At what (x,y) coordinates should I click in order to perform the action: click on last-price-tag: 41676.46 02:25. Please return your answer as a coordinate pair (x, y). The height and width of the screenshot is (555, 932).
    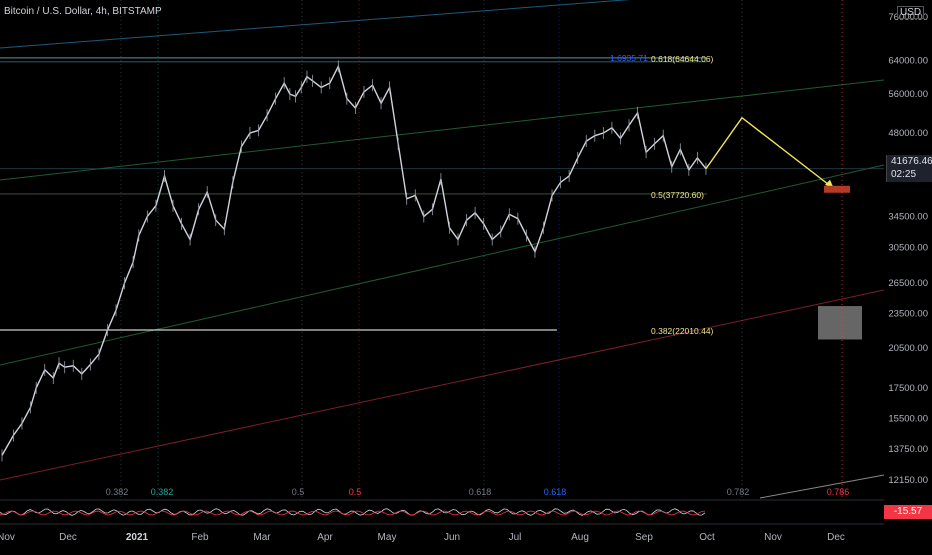
    Looking at the image, I should click on (909, 168).